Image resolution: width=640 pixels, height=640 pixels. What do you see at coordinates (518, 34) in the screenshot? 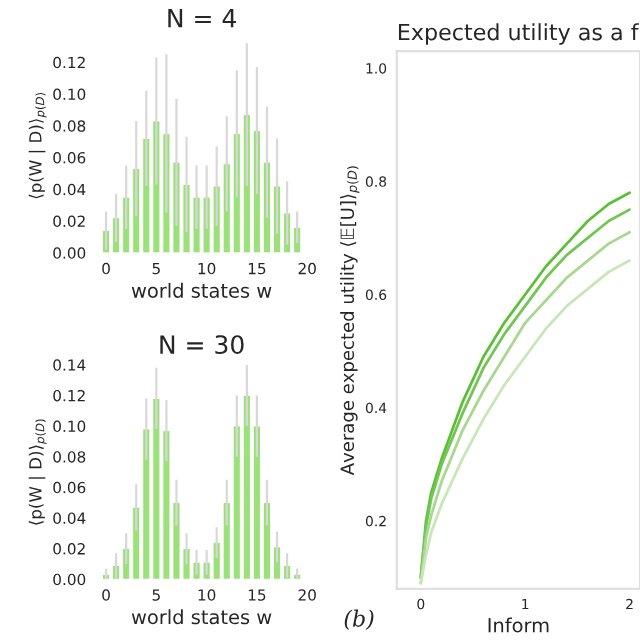
I see `chart-title: Expected utility as a f` at bounding box center [518, 34].